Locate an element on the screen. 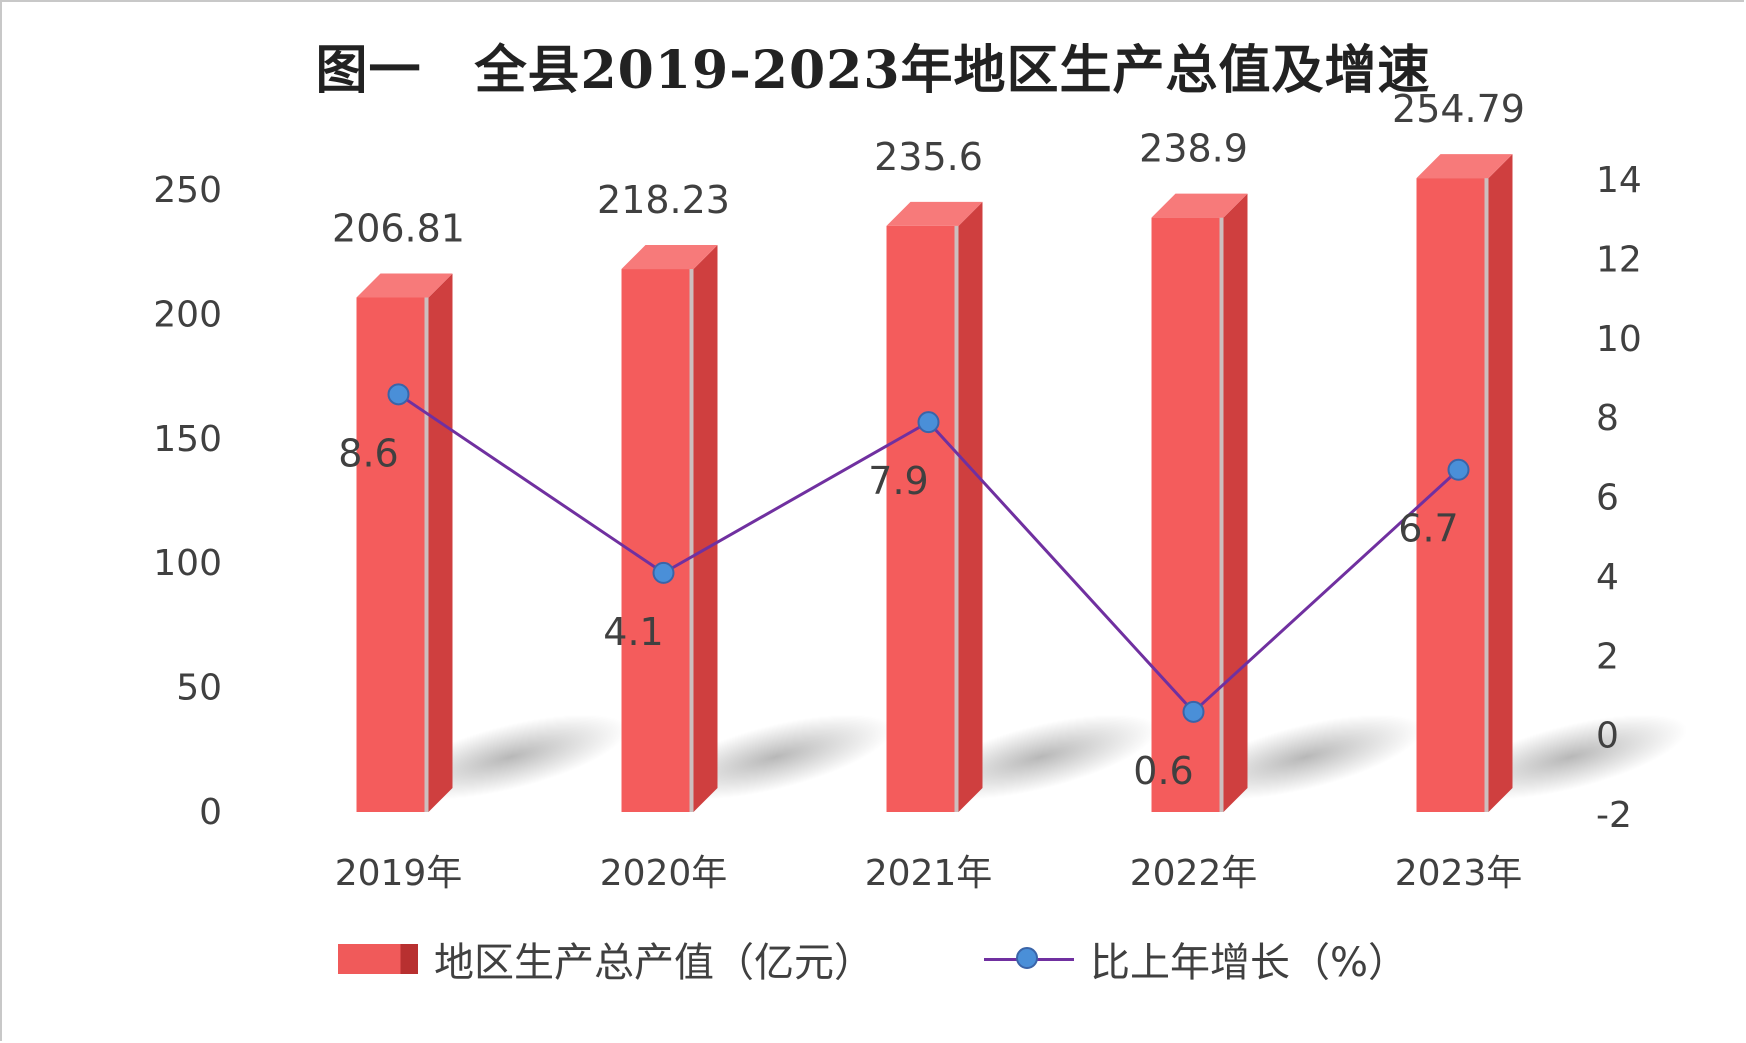 This screenshot has height=1043, width=1746. bar-value-label: 218.23 is located at coordinates (663, 200).